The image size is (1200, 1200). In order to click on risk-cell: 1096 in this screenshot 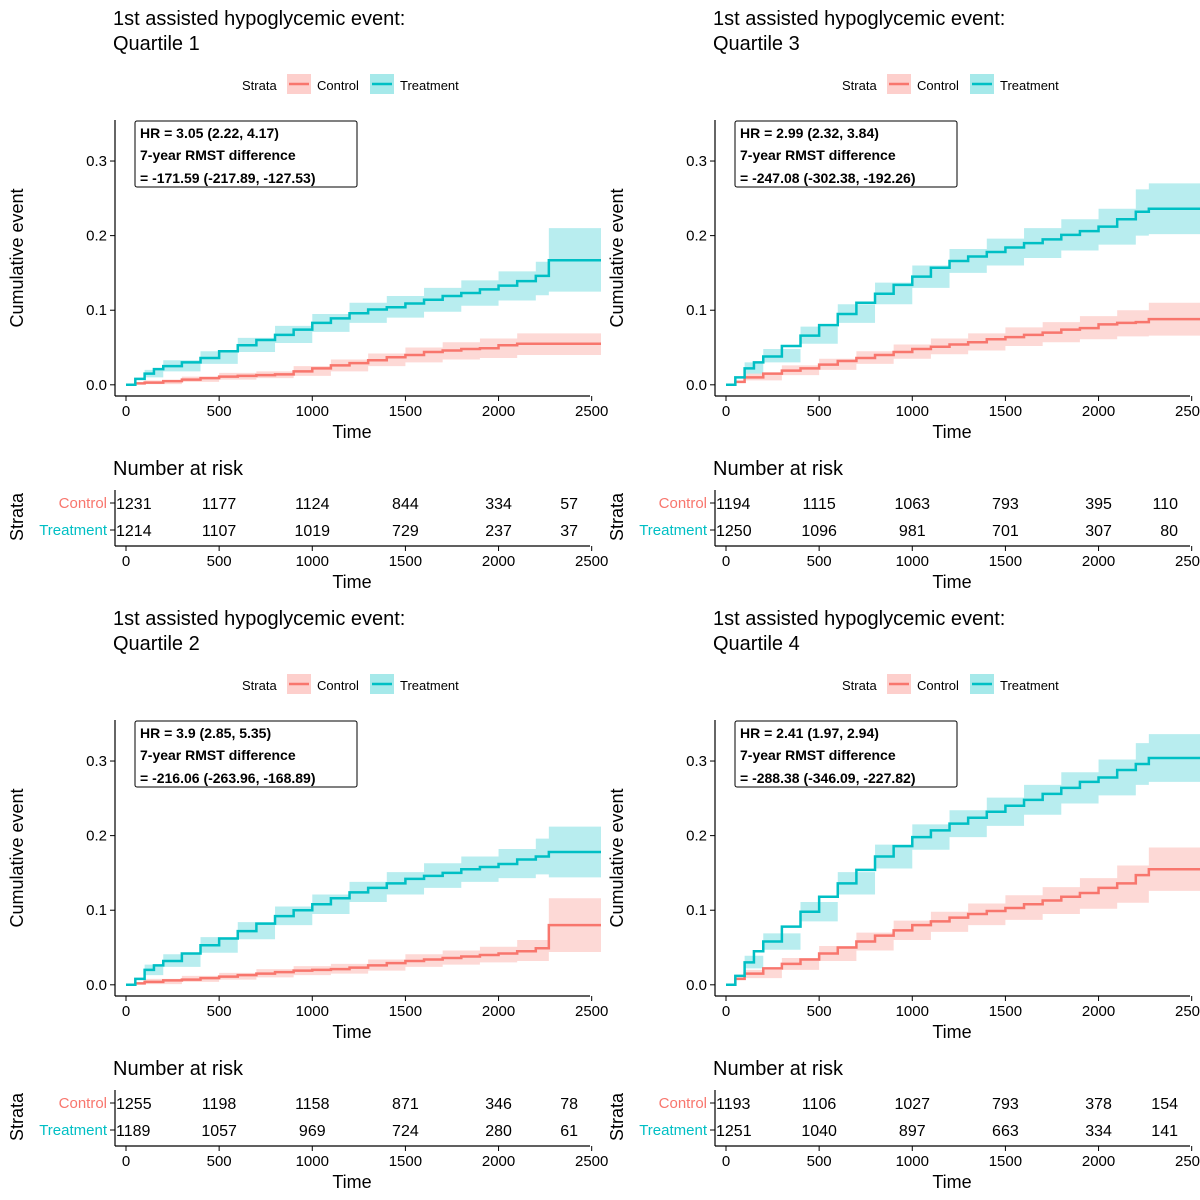, I will do `click(819, 531)`.